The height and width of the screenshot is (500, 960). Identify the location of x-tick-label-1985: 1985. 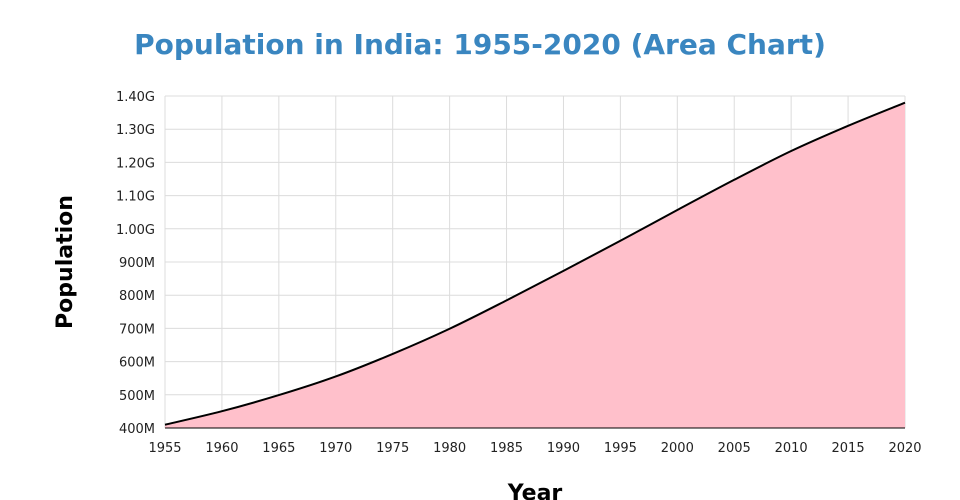
(506, 448).